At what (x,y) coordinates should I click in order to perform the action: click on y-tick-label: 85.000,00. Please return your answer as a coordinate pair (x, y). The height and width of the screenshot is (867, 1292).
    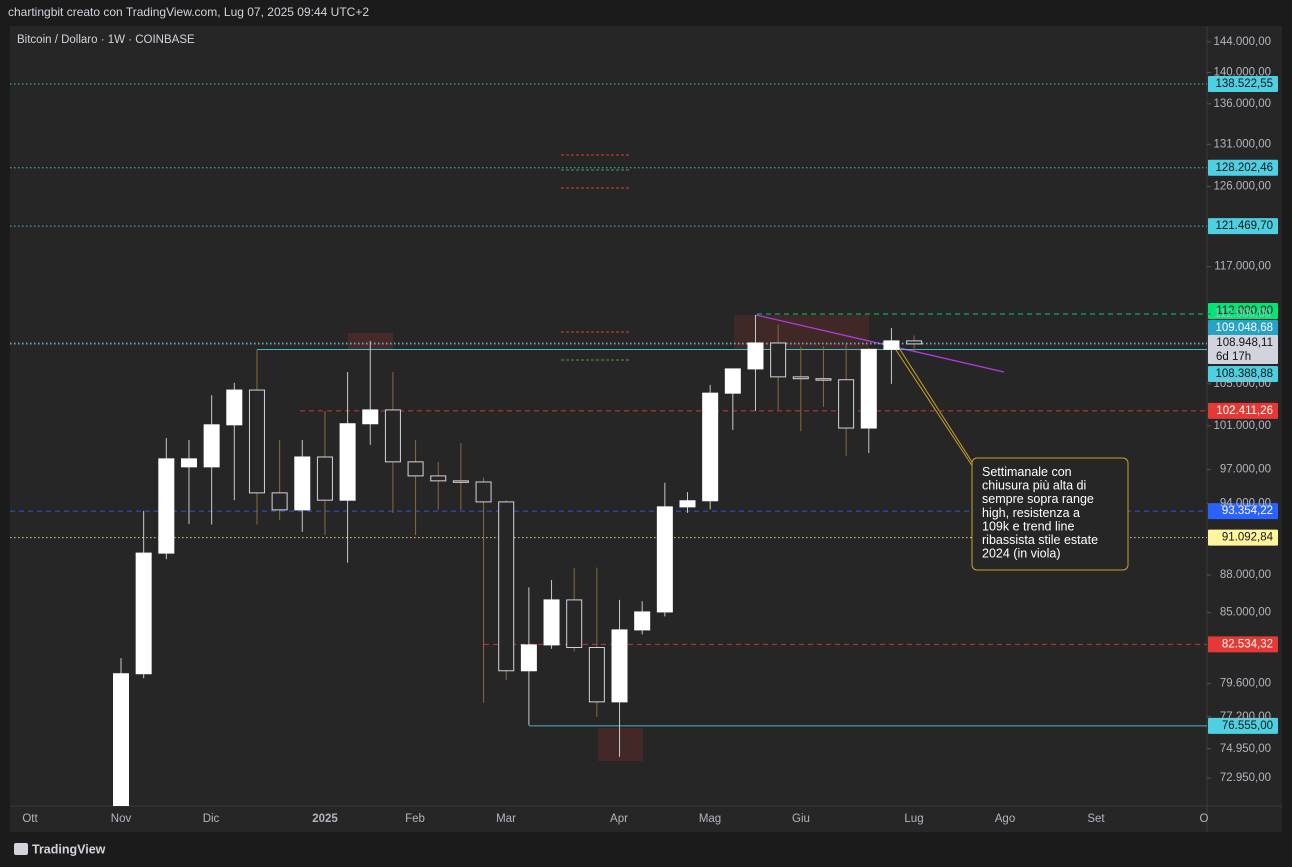
    Looking at the image, I should click on (1245, 613).